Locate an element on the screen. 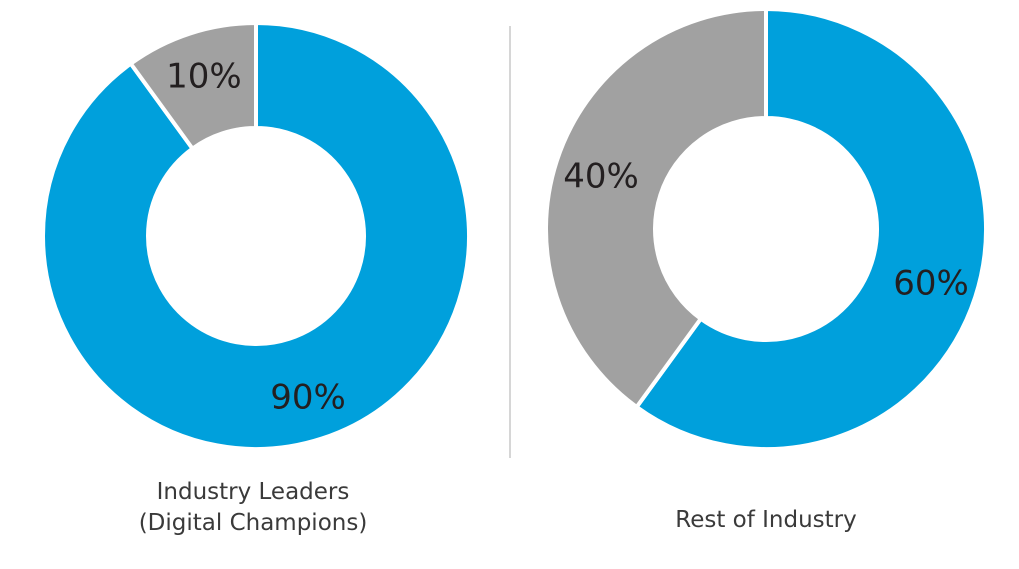 The image size is (1019, 569). slice-label-10: 10% is located at coordinates (204, 77).